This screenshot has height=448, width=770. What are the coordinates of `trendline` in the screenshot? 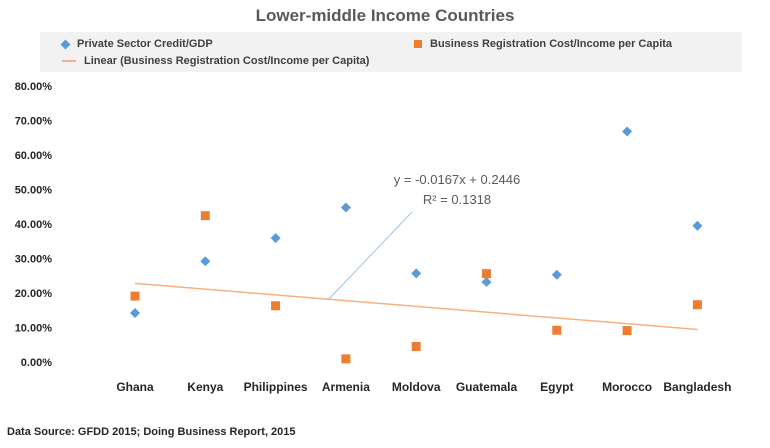 It's located at (416, 306).